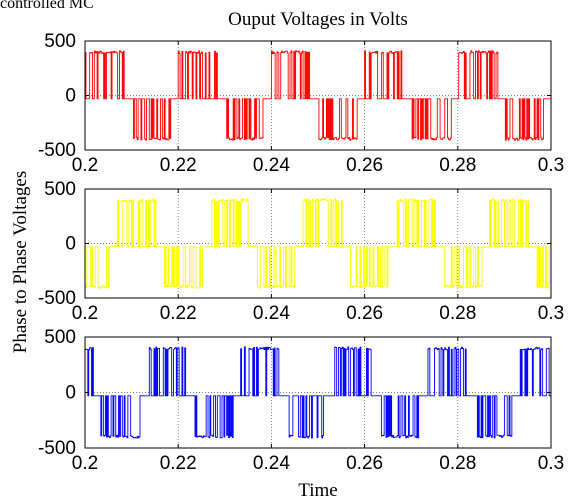 This screenshot has width=576, height=503. Describe the element at coordinates (20, 262) in the screenshot. I see `y-axis-label: Phase to Phase Voltages` at that location.